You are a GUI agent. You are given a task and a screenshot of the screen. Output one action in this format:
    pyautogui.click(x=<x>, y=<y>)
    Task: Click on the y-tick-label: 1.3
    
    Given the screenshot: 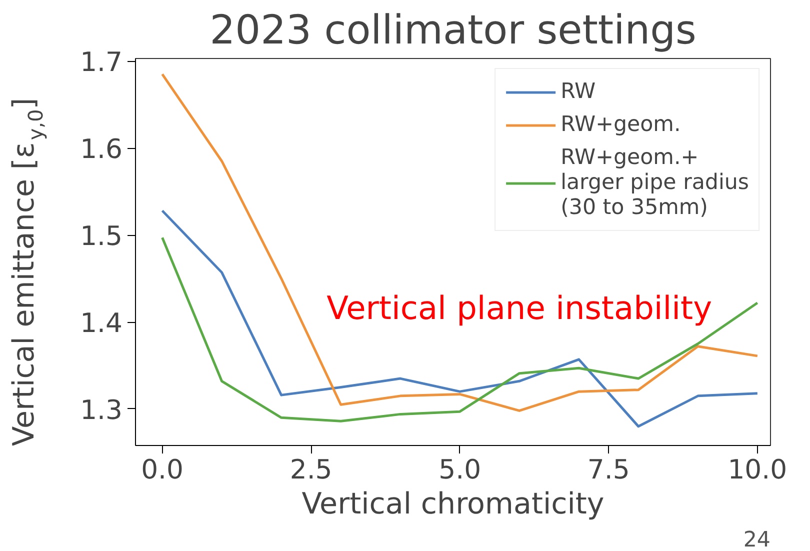 What is the action you would take?
    pyautogui.click(x=101, y=410)
    